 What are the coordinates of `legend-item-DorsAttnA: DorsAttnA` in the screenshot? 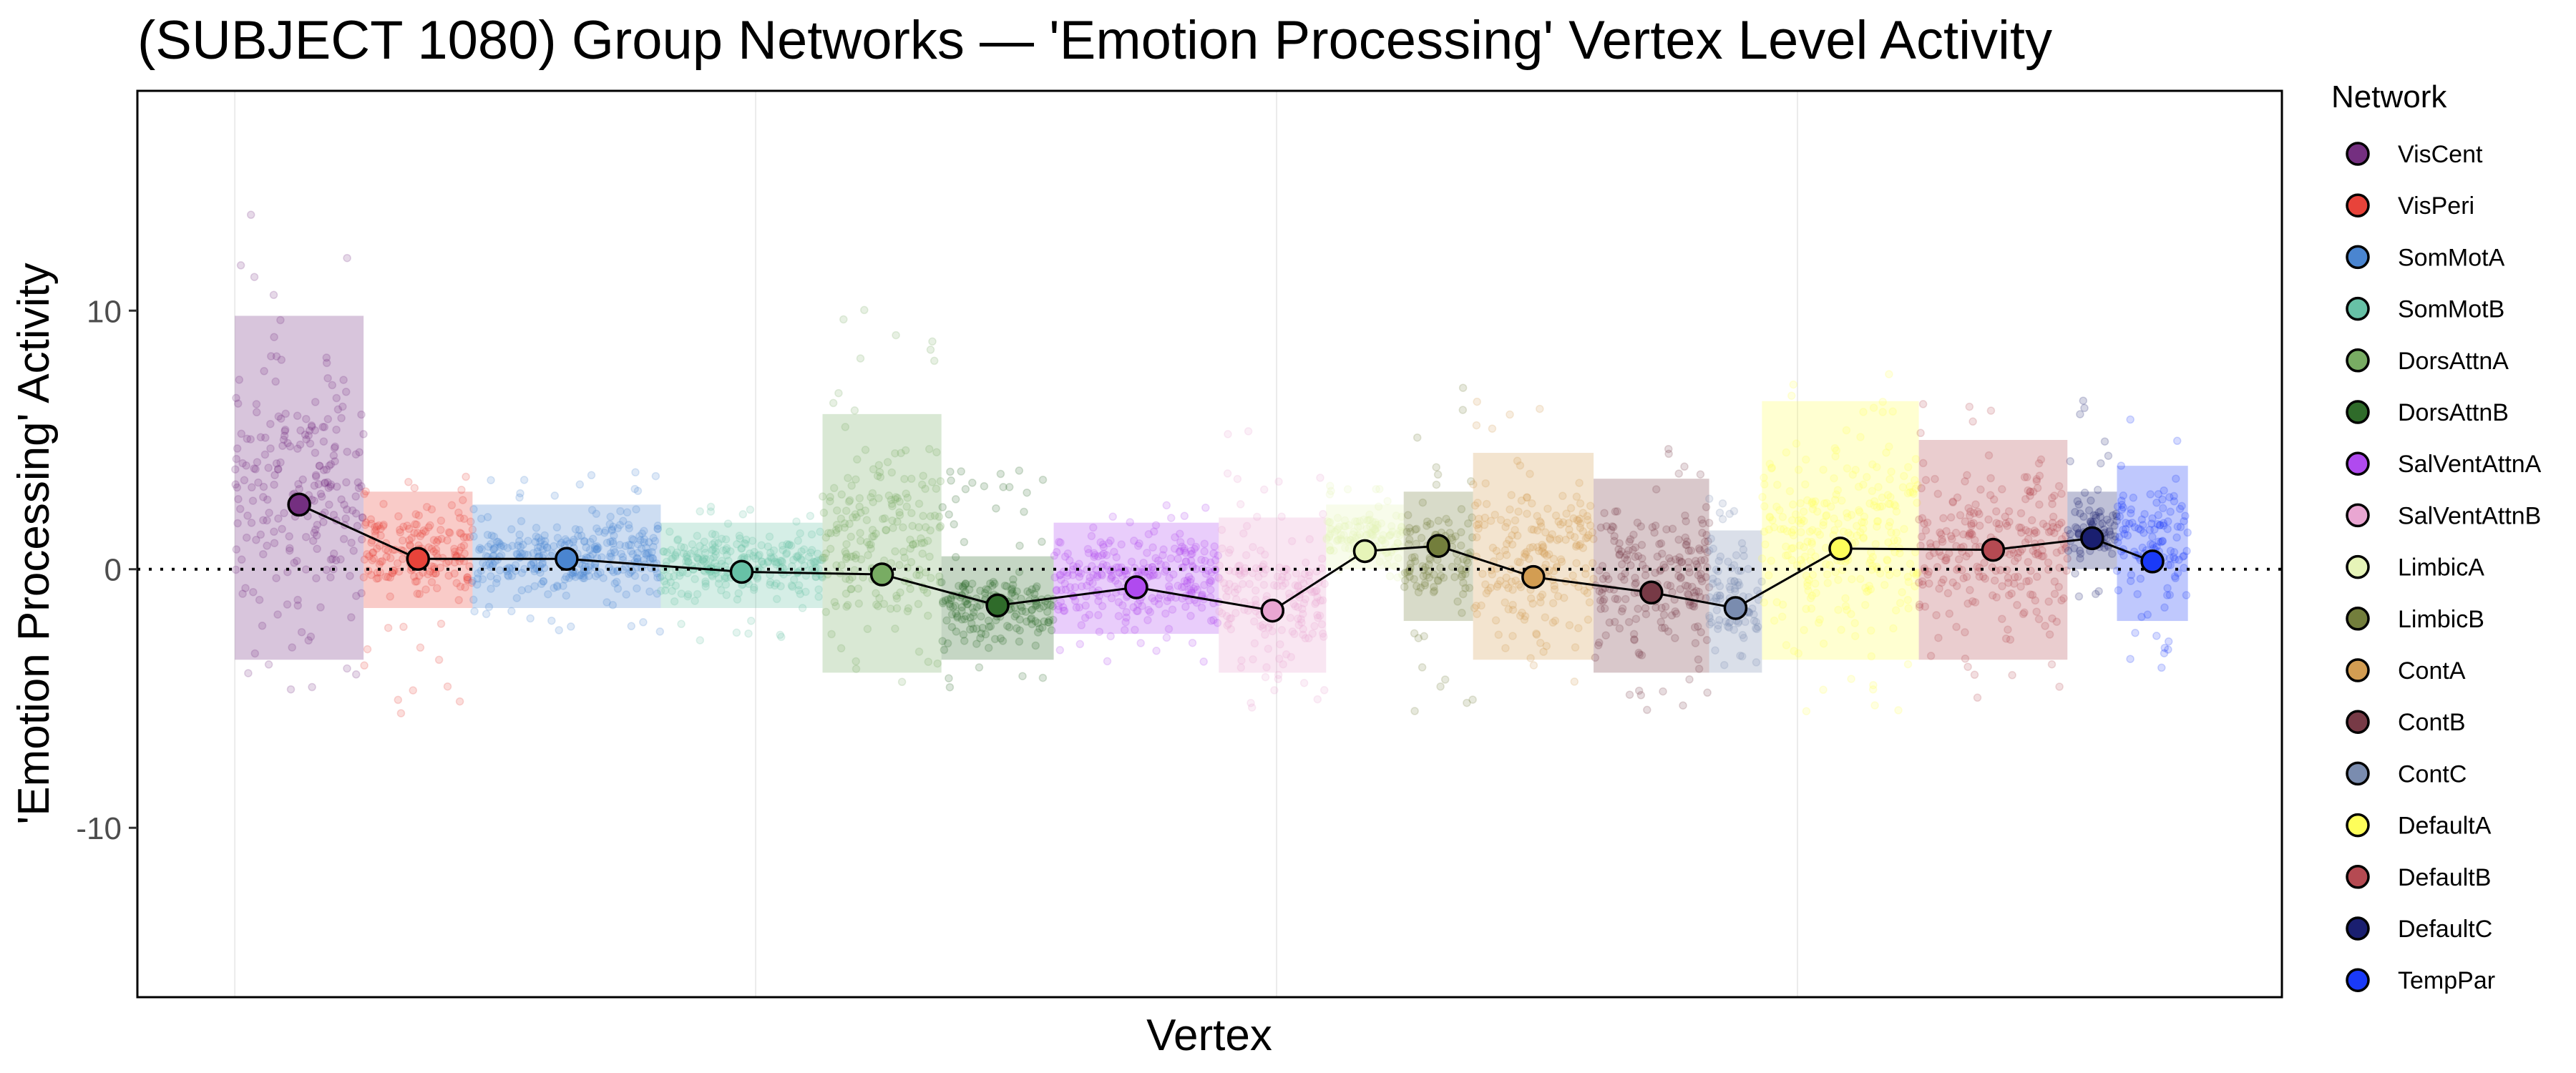 It's located at (2427, 361).